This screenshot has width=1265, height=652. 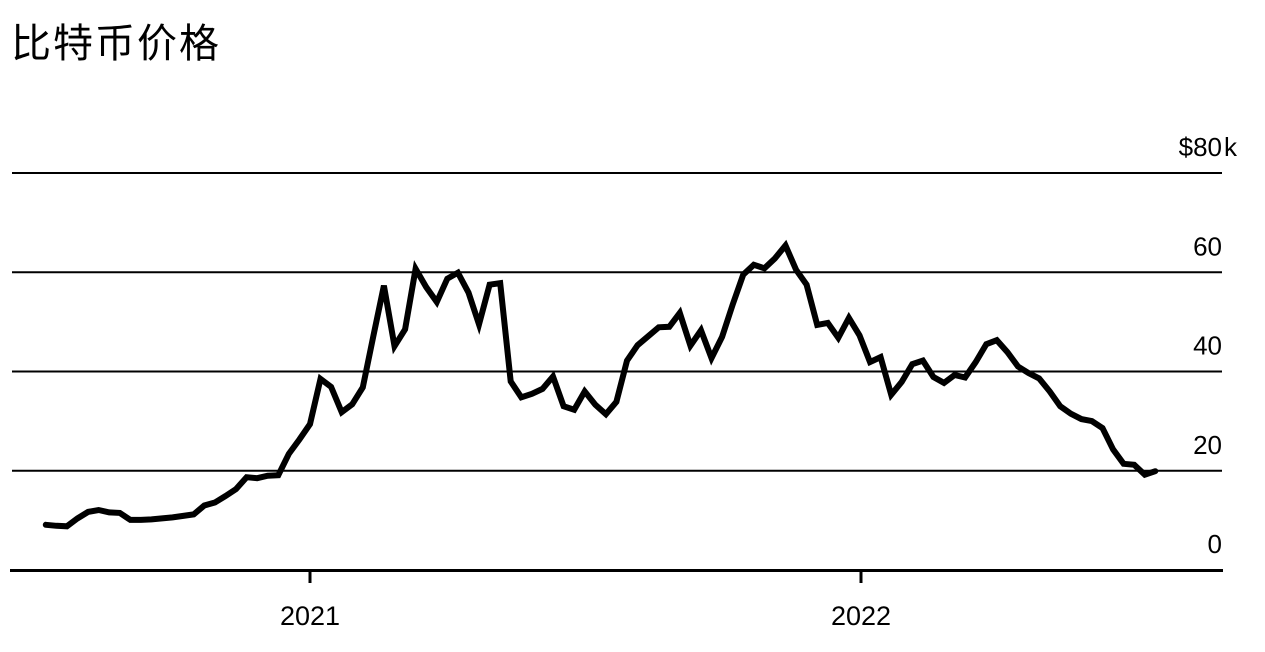 I want to click on chart-title: 比特币价格, so click(x=116, y=44).